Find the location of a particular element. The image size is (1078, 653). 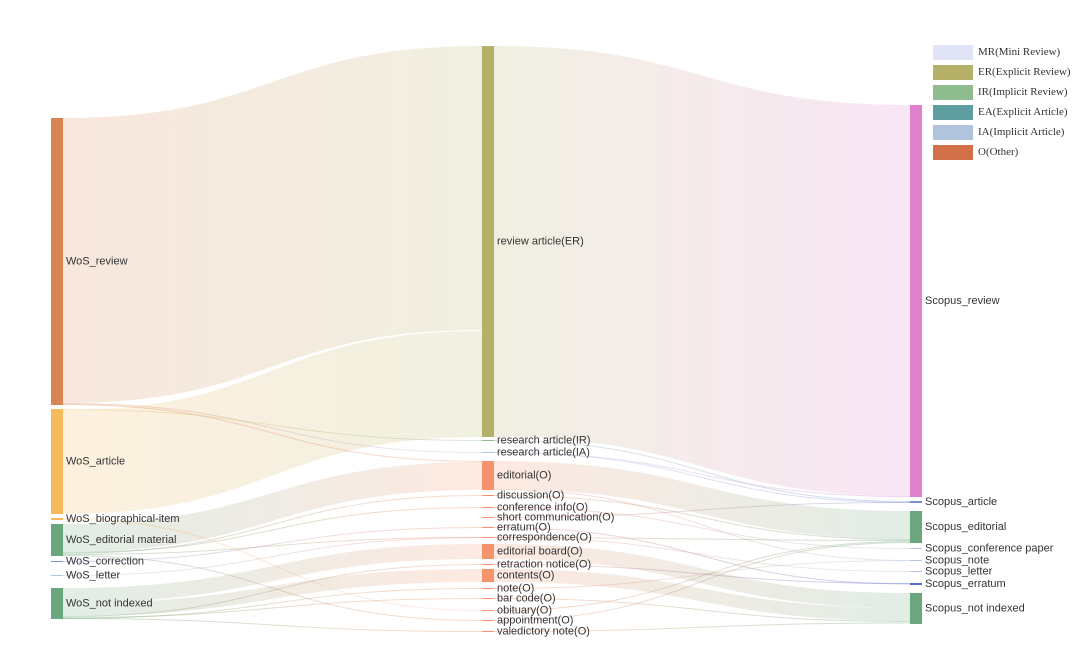

link-wos-review-to-research-article-ia is located at coordinates (272, 428).